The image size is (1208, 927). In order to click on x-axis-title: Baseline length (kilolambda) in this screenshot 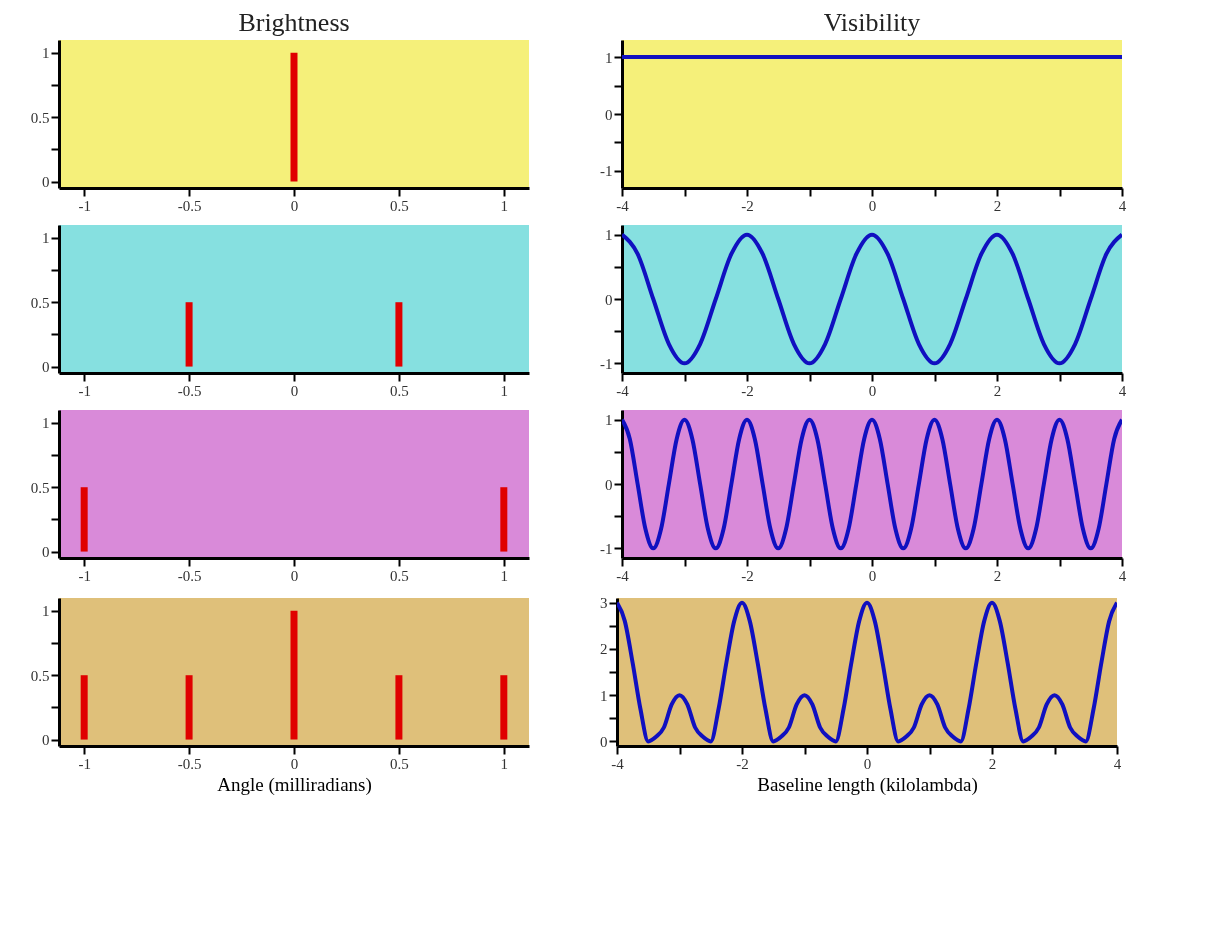, I will do `click(867, 784)`.